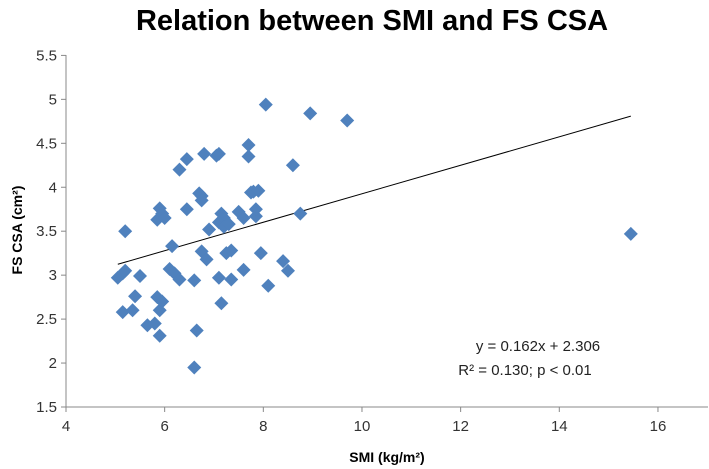 This screenshot has width=709, height=469. Describe the element at coordinates (46, 55) in the screenshot. I see `y-tick-label: 5.5` at that location.